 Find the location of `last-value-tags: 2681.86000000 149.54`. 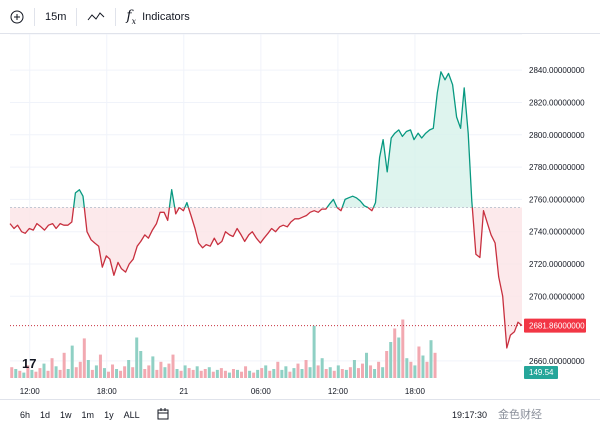

last-value-tags: 2681.86000000 149.54 is located at coordinates (298, 348).